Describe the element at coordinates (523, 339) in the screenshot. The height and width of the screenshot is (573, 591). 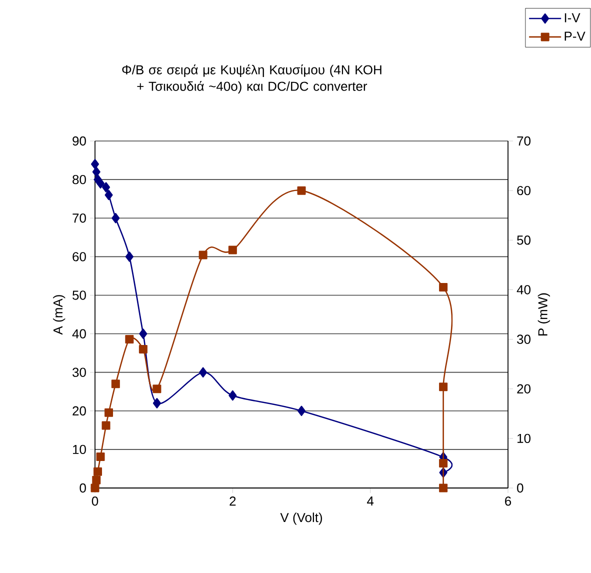
I see `y2-tick-label: 30` at that location.